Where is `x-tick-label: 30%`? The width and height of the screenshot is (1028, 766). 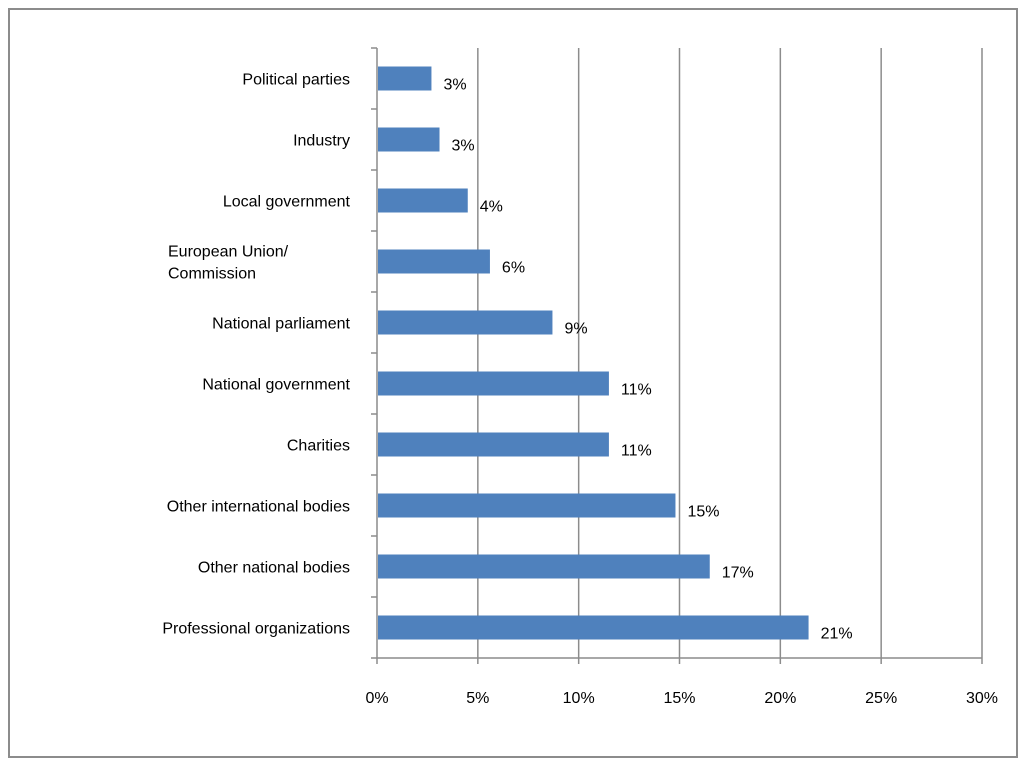
x-tick-label: 30% is located at coordinates (982, 698).